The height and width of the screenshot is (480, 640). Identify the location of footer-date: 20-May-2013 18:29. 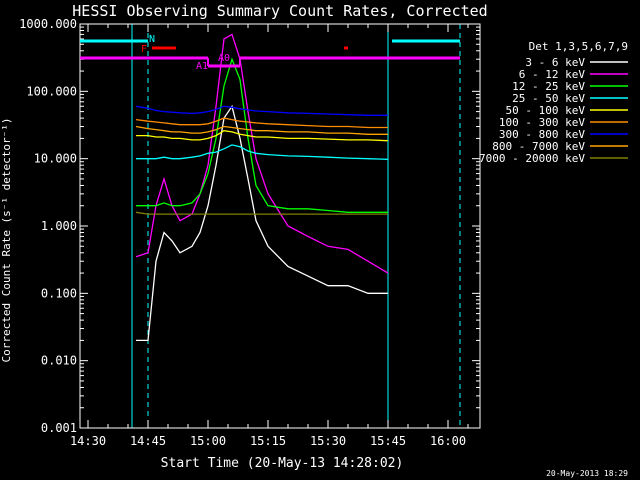
(587, 473).